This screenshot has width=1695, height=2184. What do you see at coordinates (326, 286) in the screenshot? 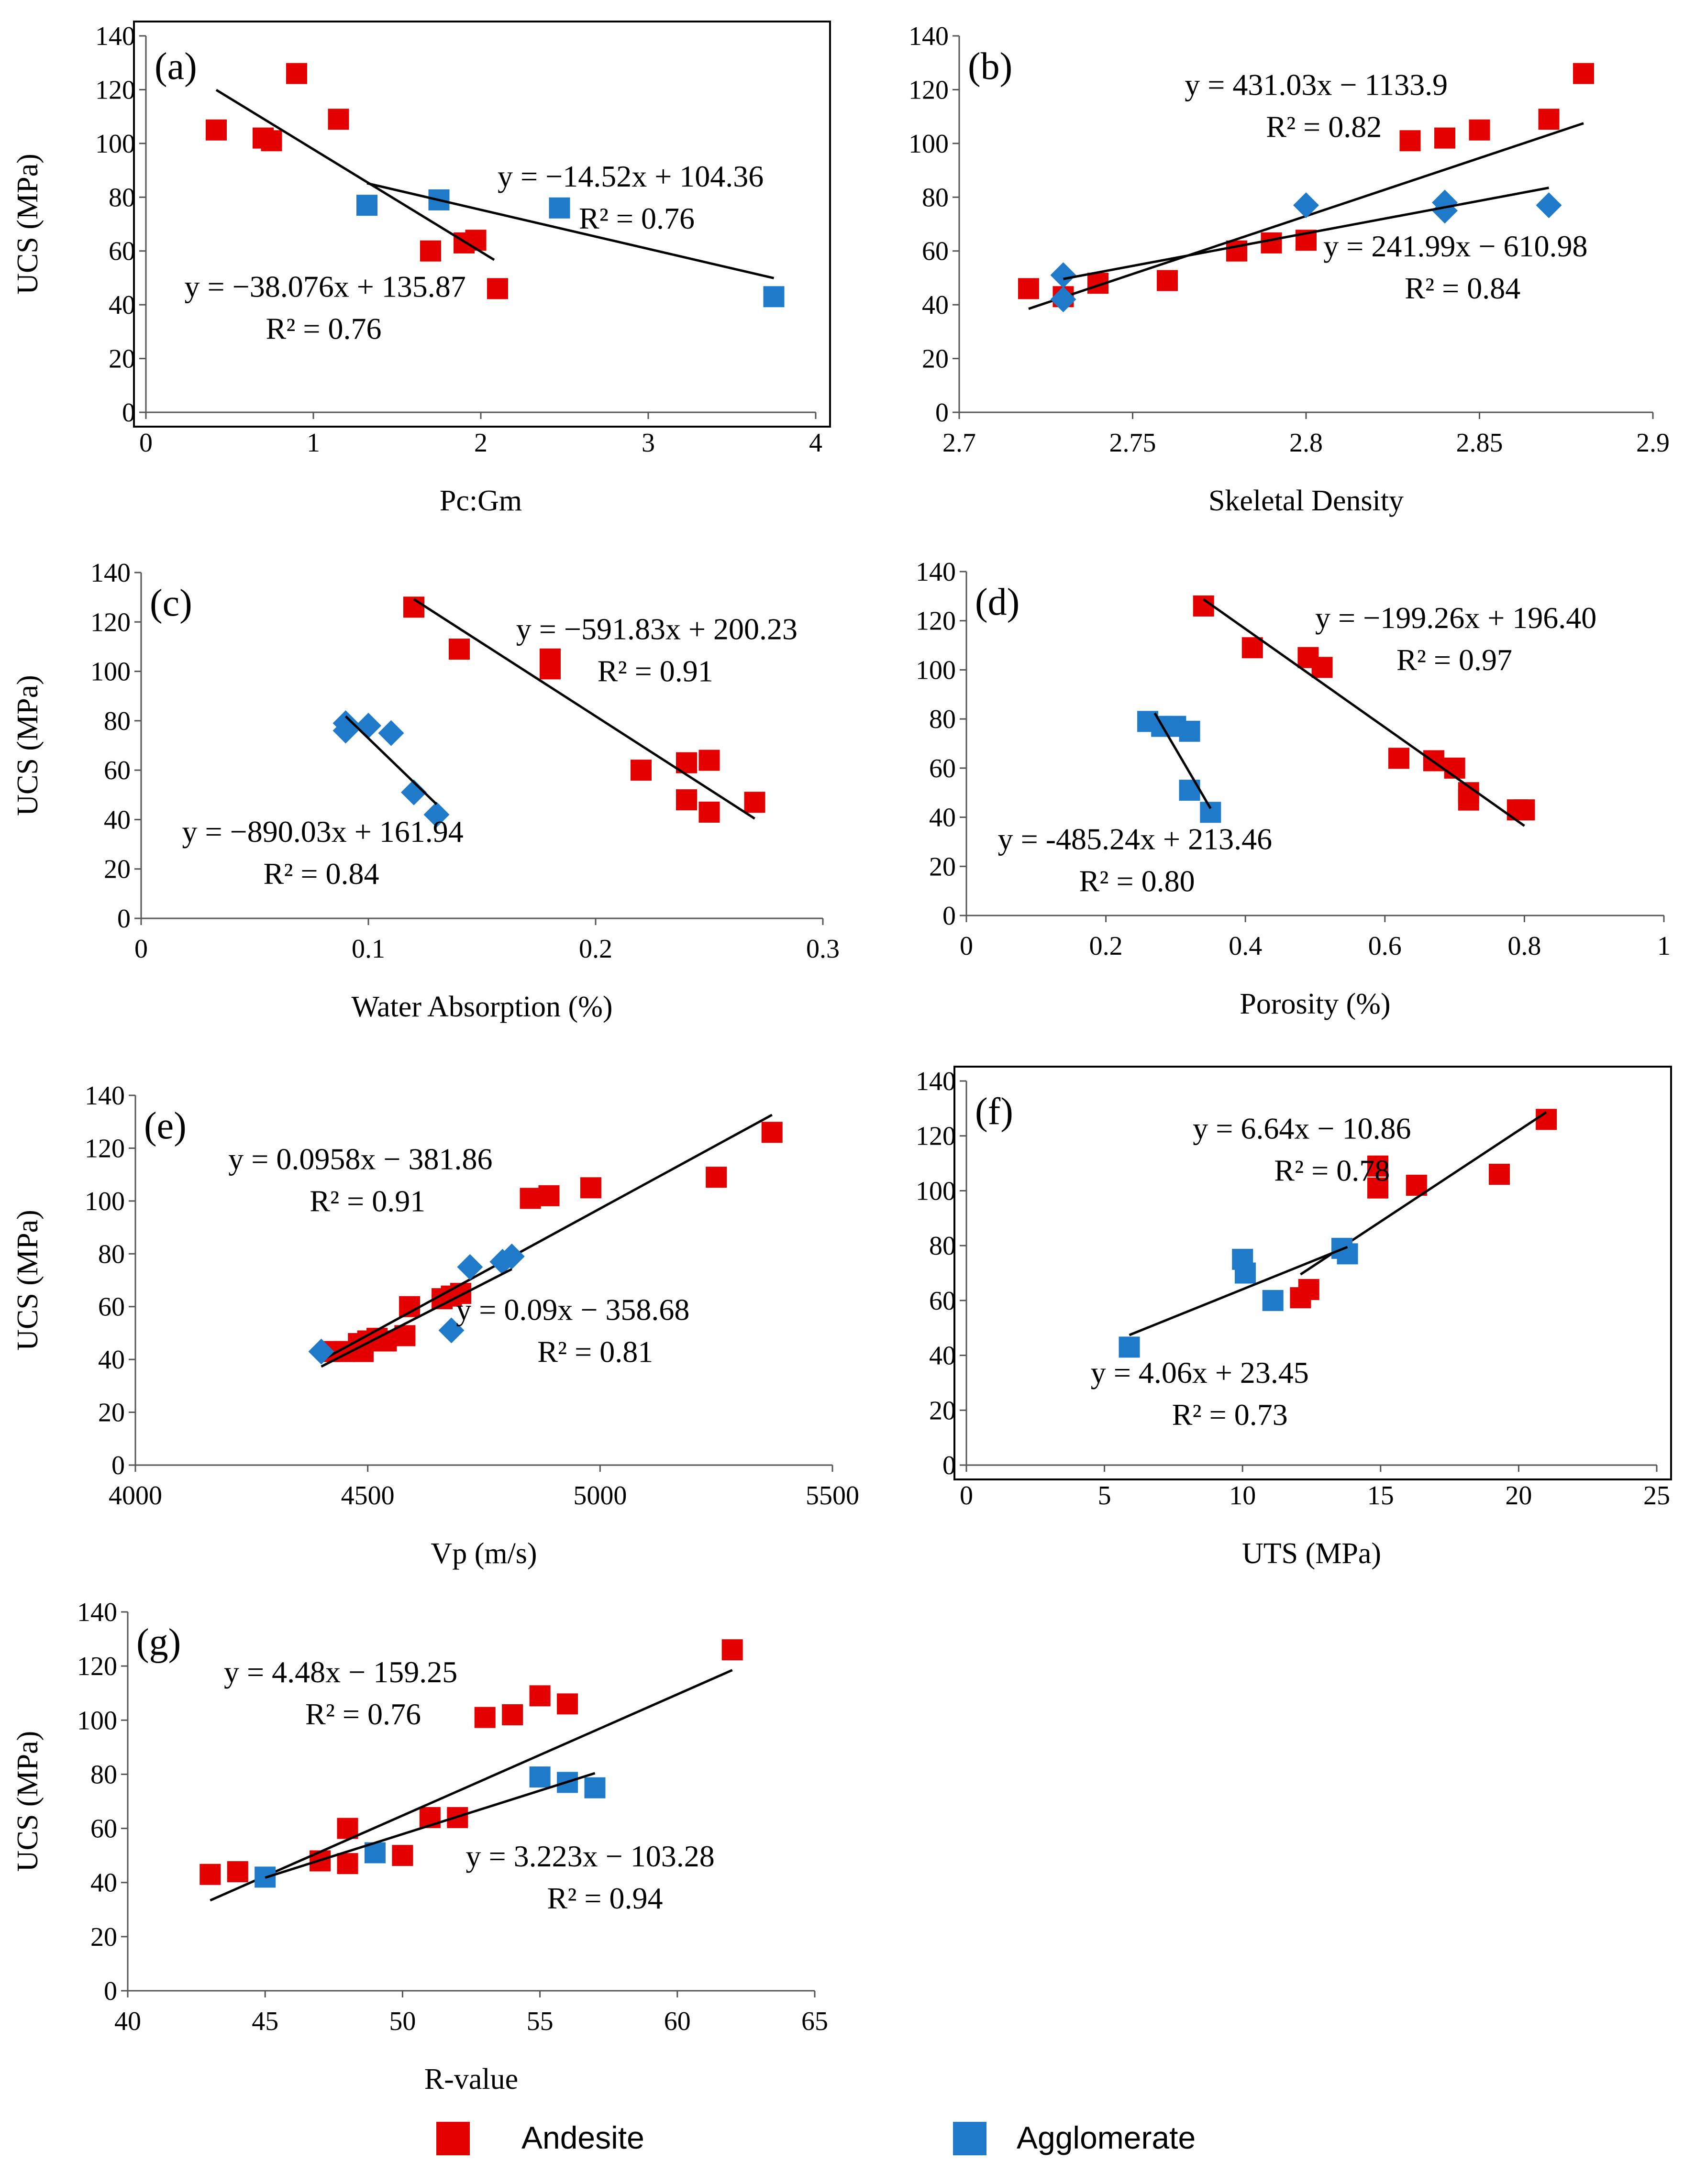
I see `equation-label: y = −38.076x + 135.87` at bounding box center [326, 286].